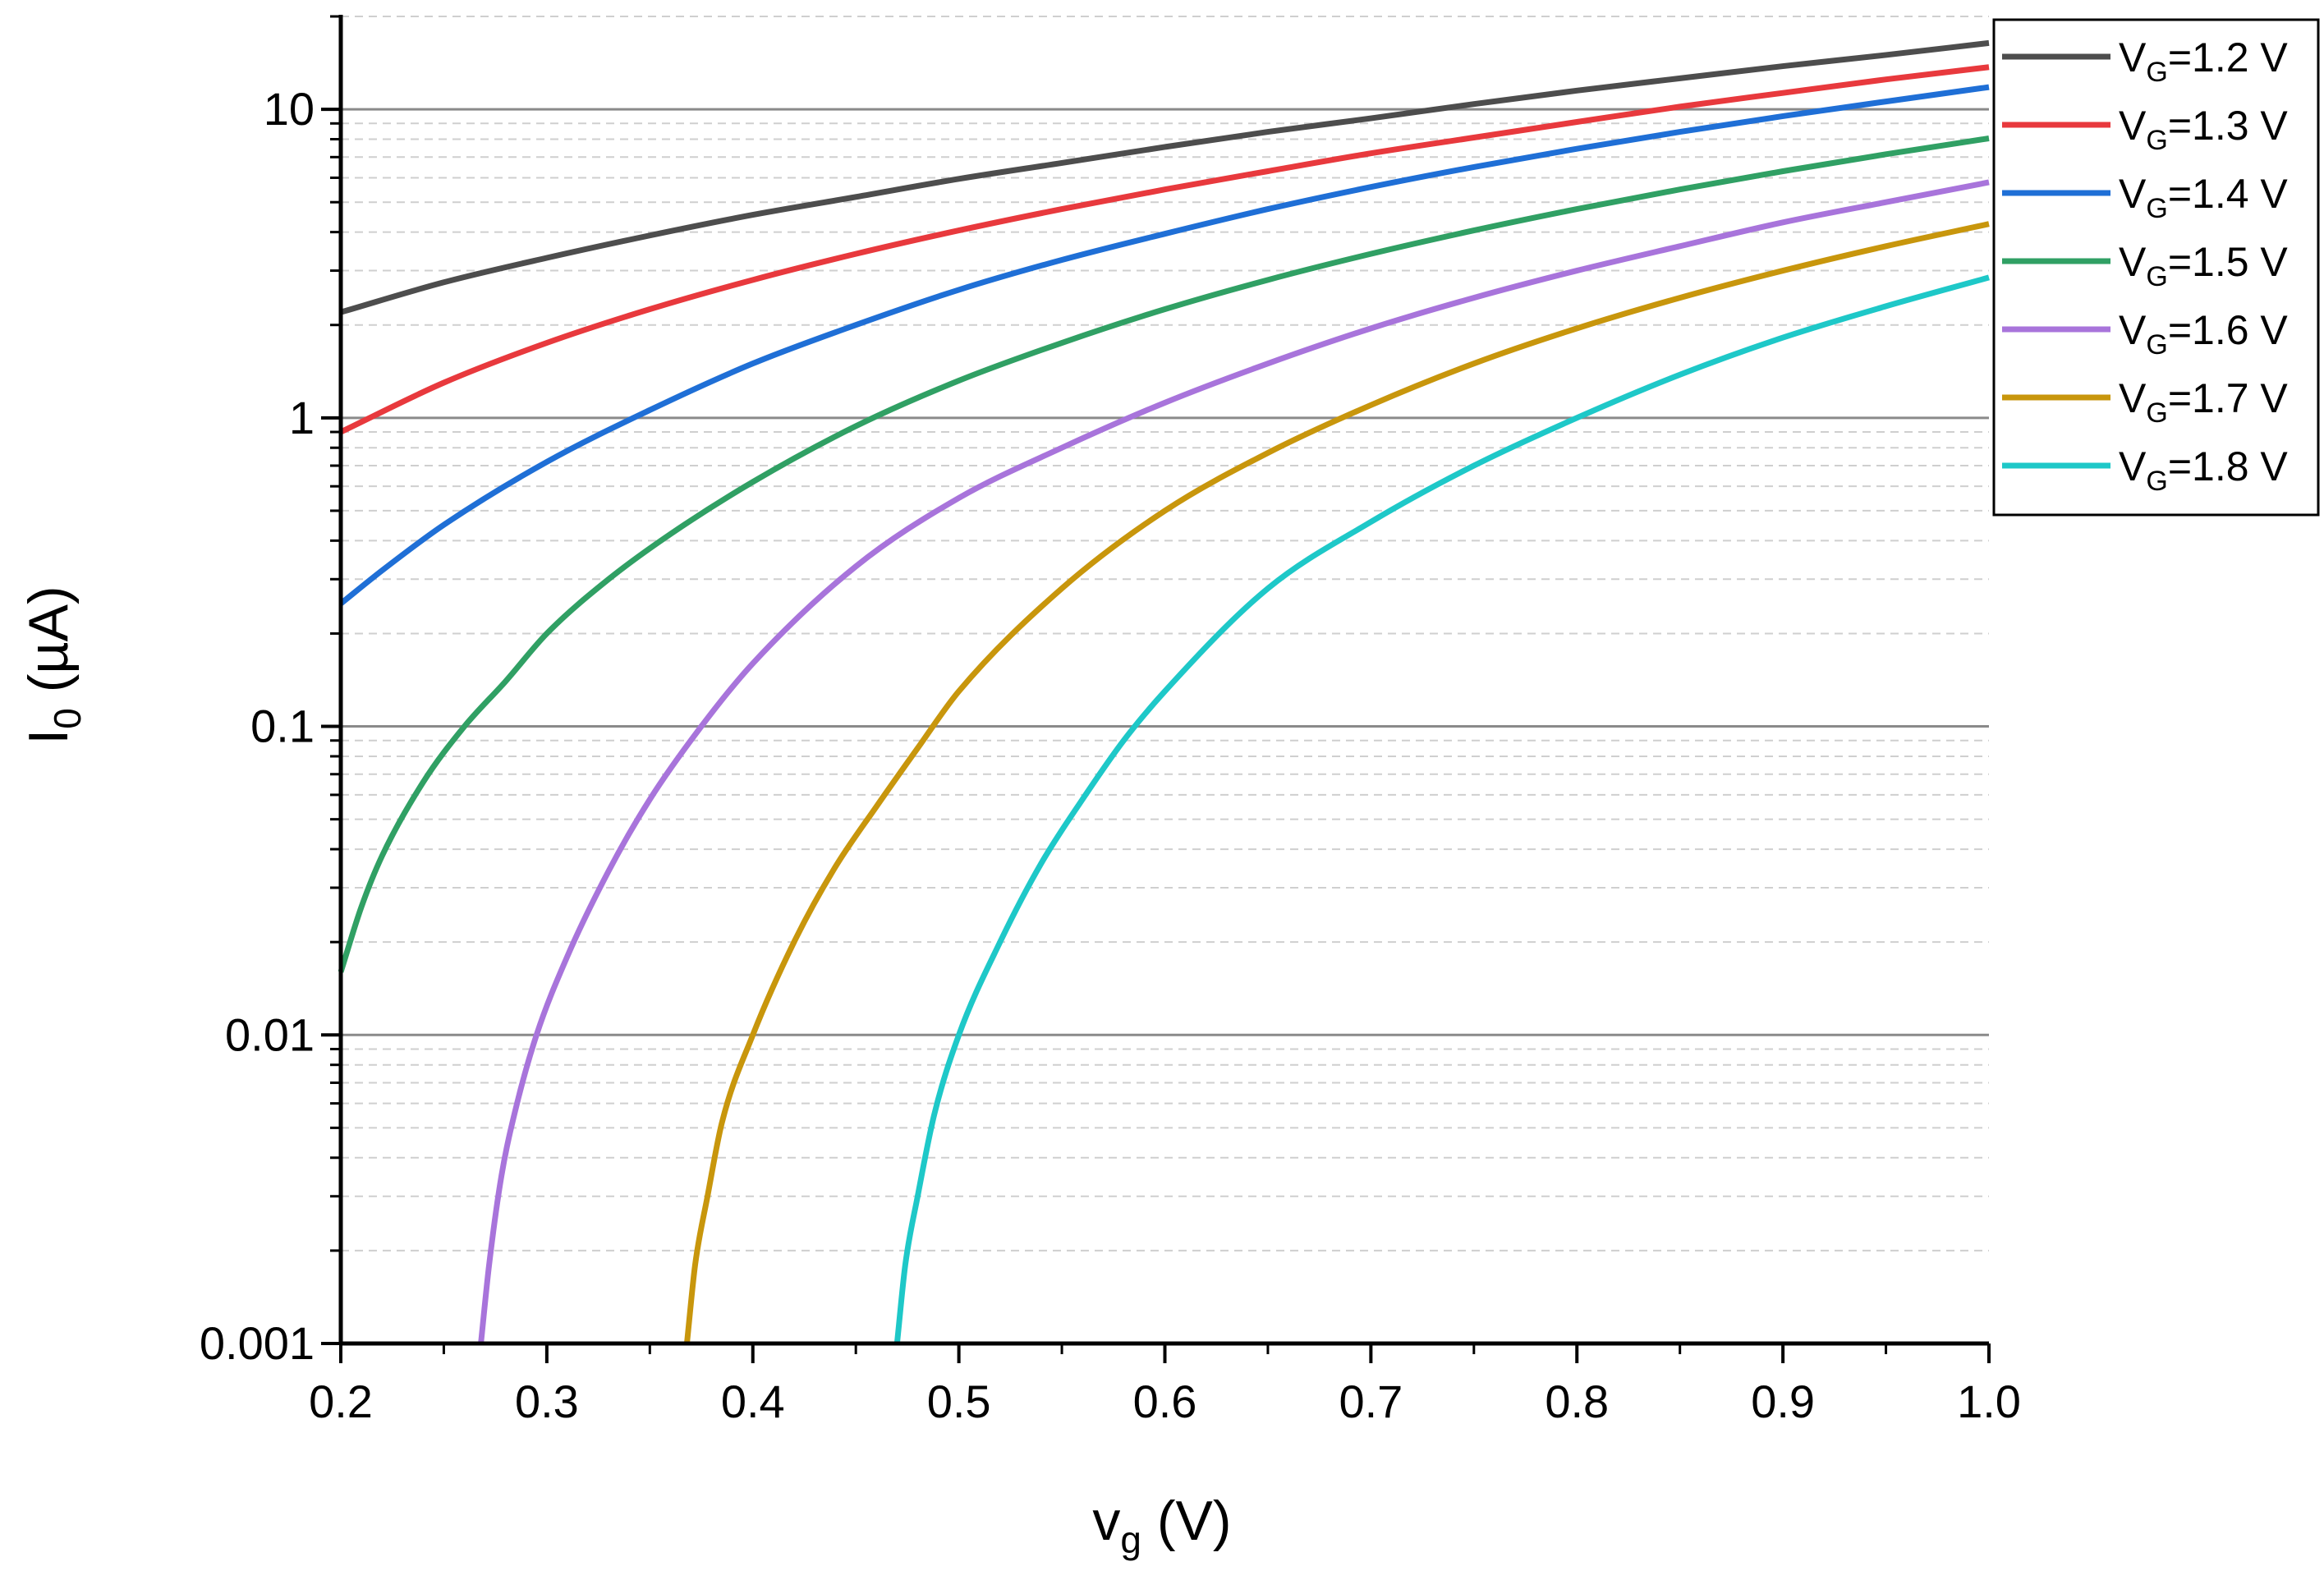  I want to click on legend-label-5: VG=1.6 V, so click(2203, 334).